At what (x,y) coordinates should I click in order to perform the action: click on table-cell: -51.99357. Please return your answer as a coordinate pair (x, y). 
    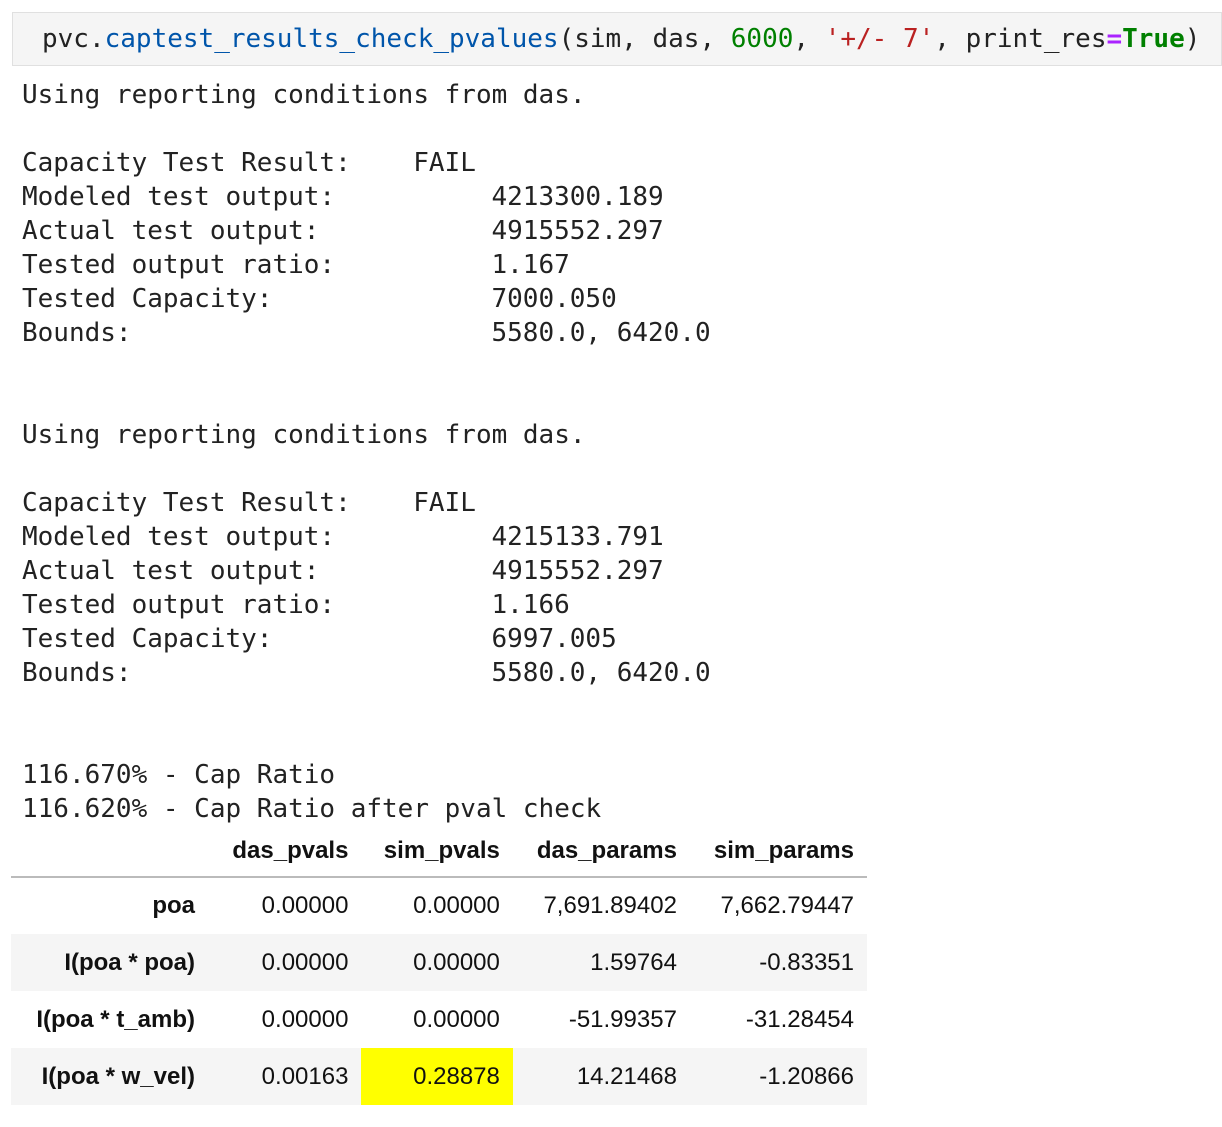
    Looking at the image, I should click on (622, 1019).